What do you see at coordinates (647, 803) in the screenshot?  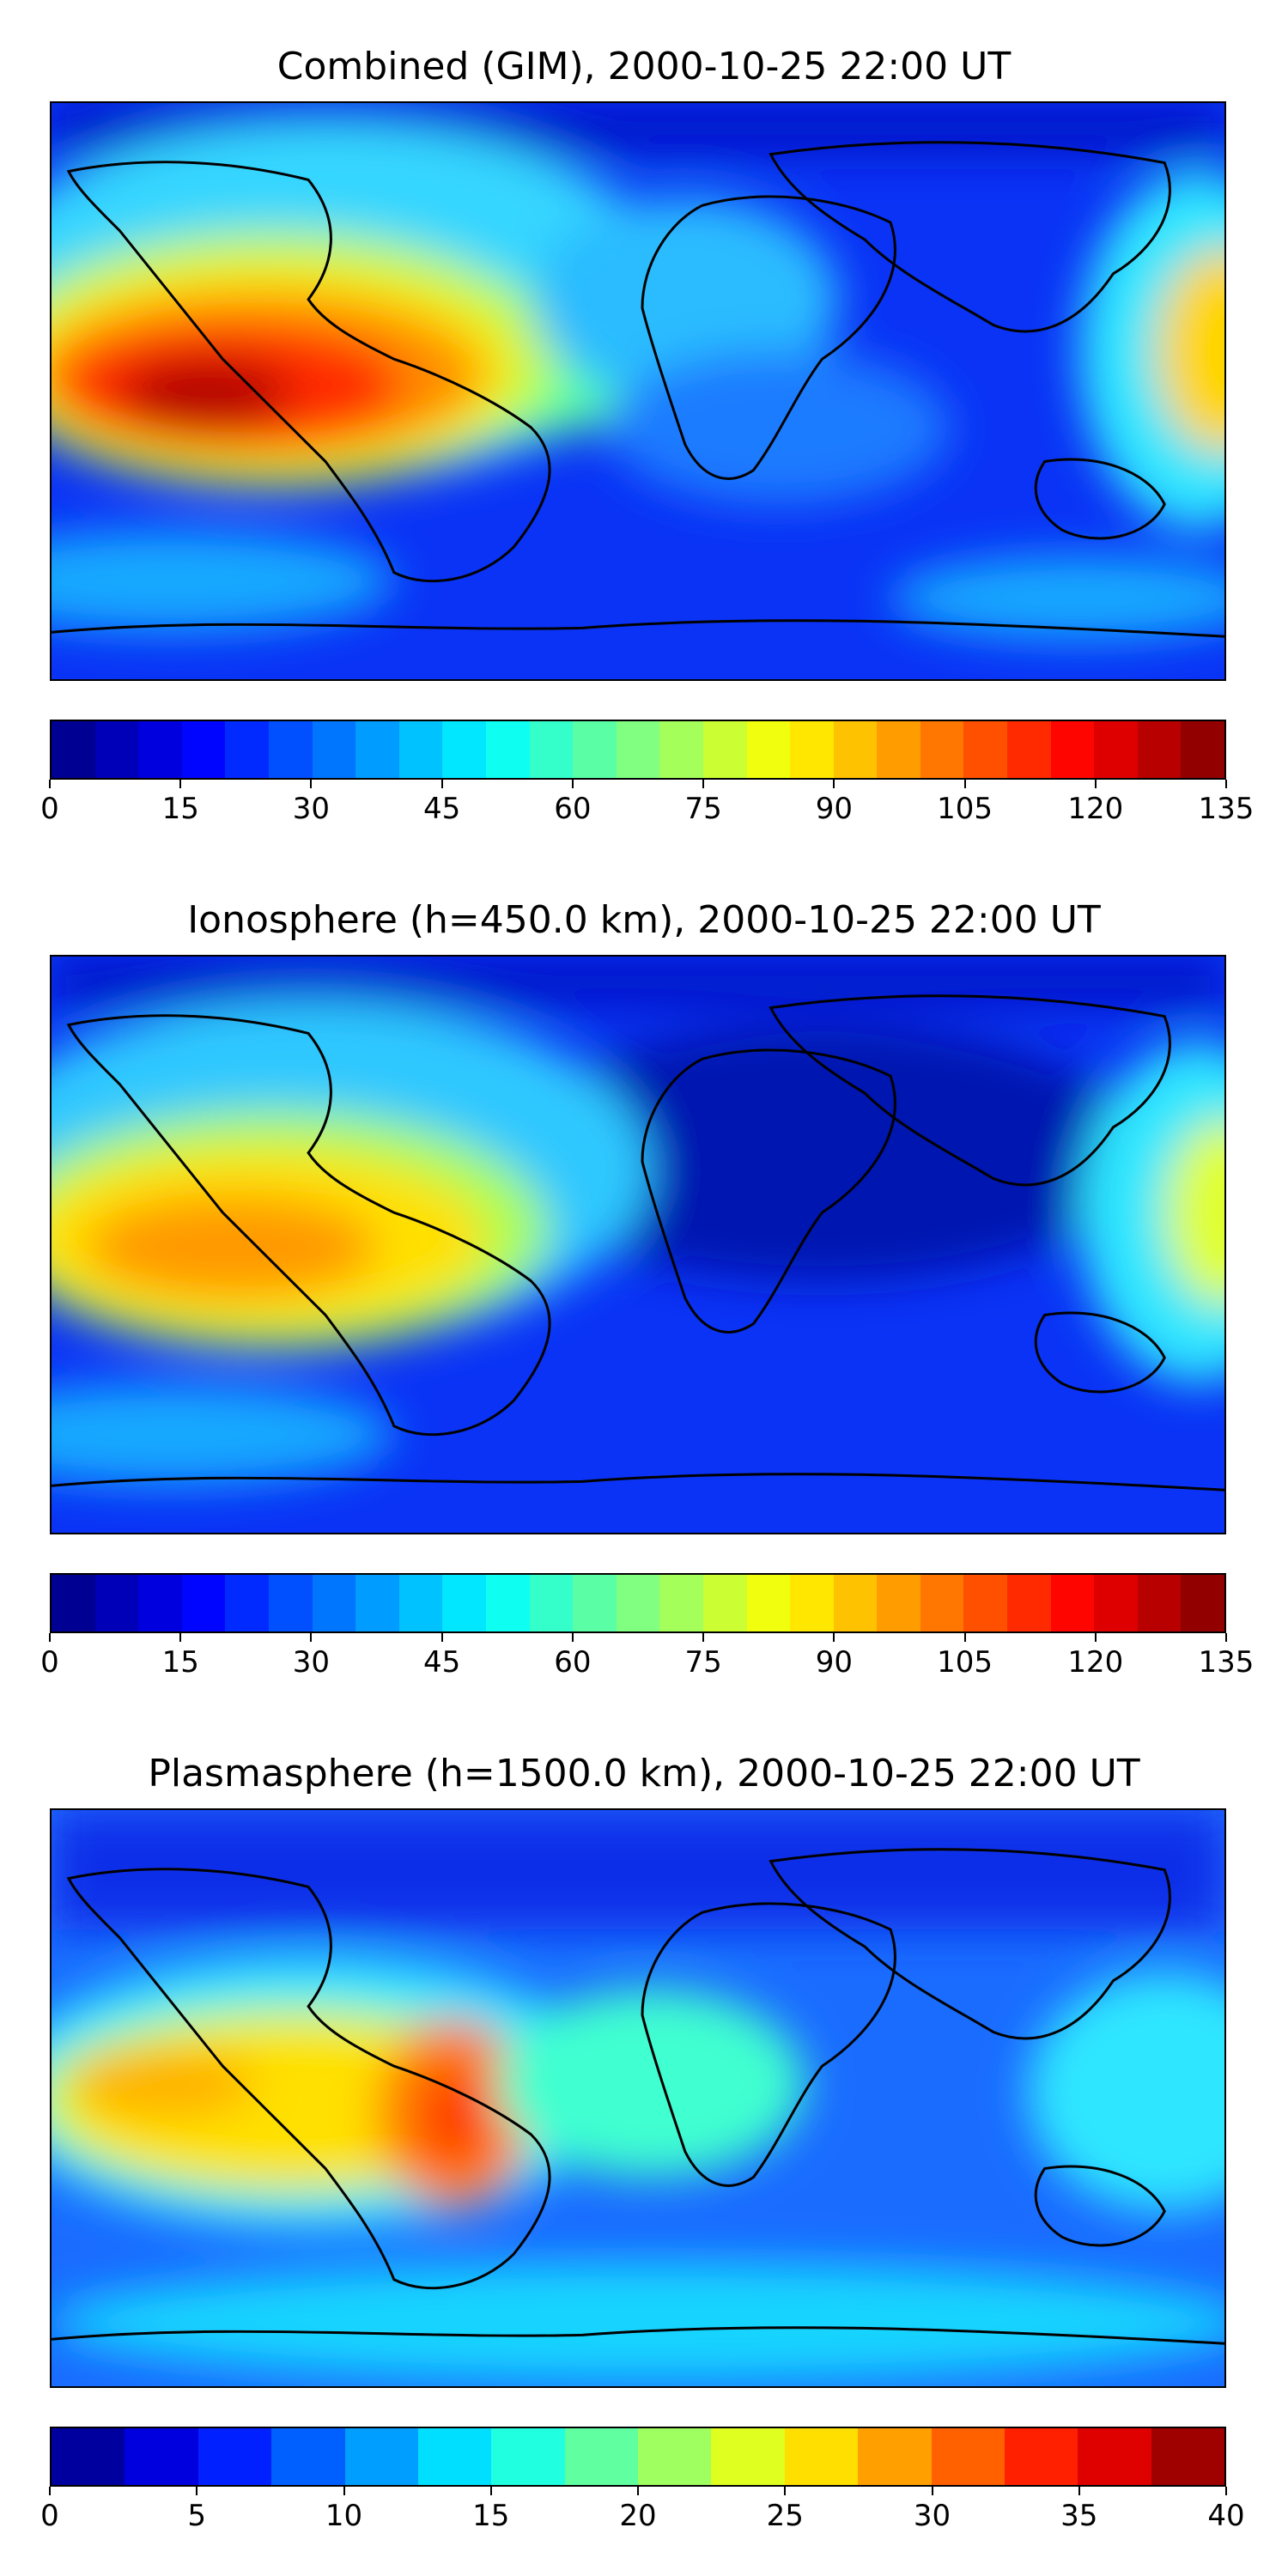 I see `colorbar-ticks-combined: 0 15 30 45 60 75 90 105 120 135` at bounding box center [647, 803].